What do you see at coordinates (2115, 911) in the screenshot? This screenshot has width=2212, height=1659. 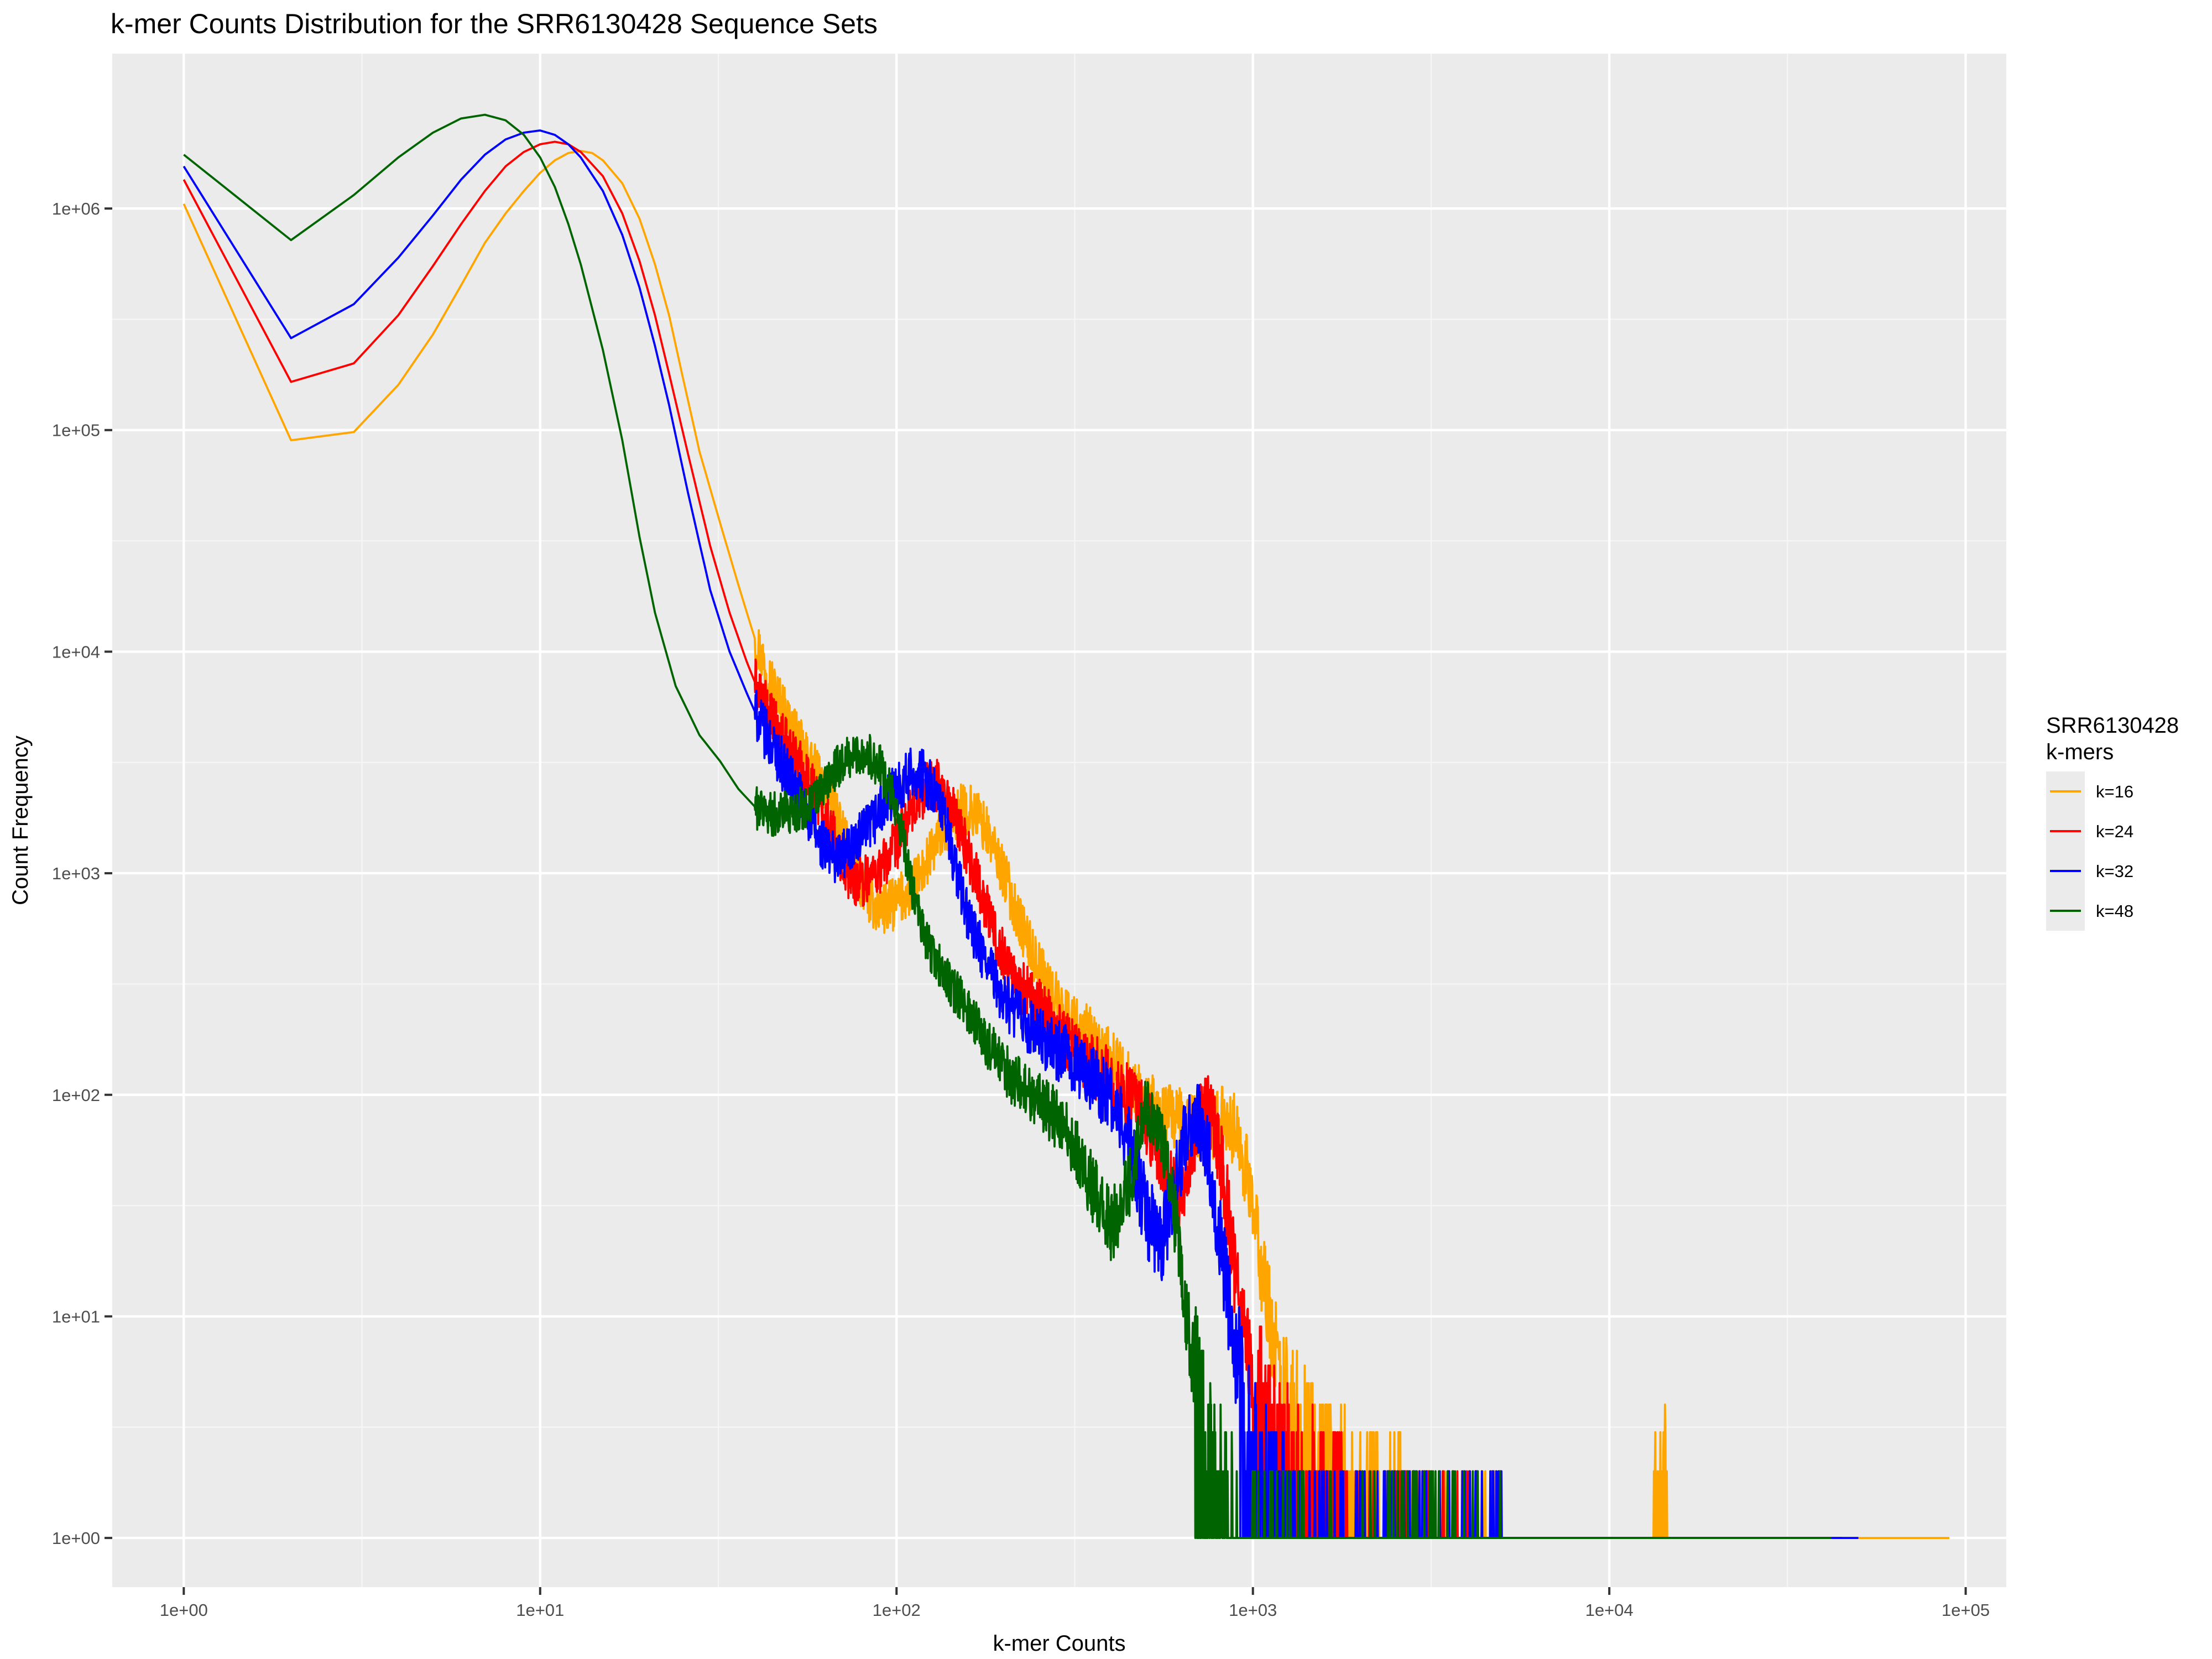 I see `legend-label: k=48` at bounding box center [2115, 911].